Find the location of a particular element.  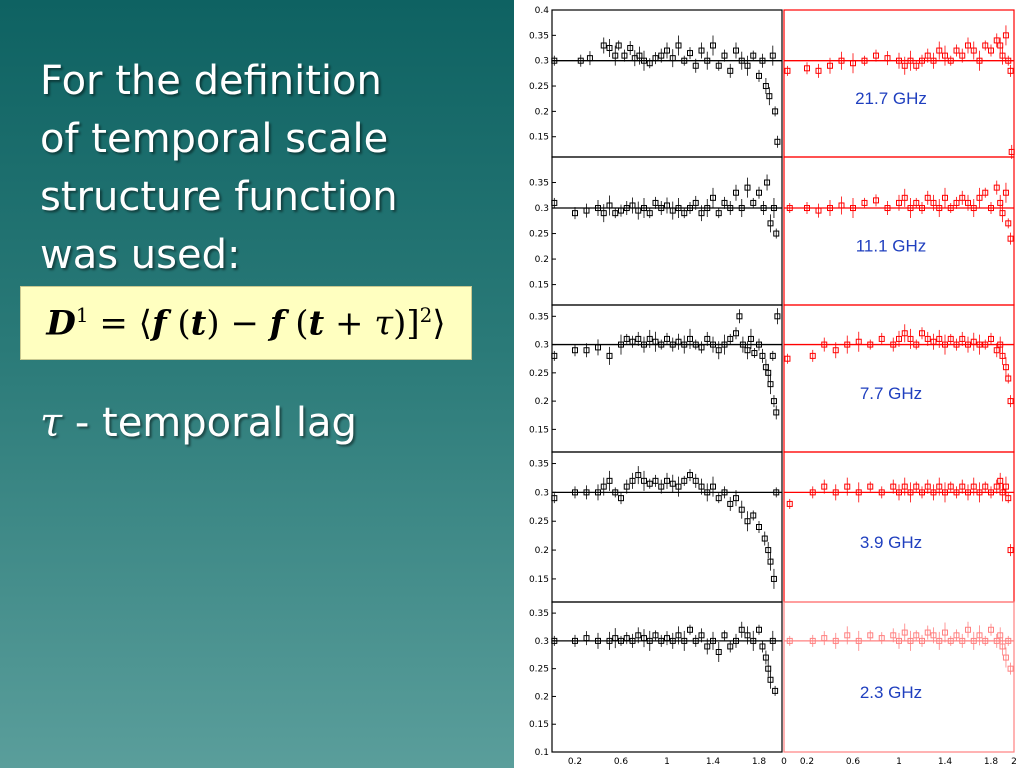

x-tick-label-right: 0.2 is located at coordinates (807, 762).